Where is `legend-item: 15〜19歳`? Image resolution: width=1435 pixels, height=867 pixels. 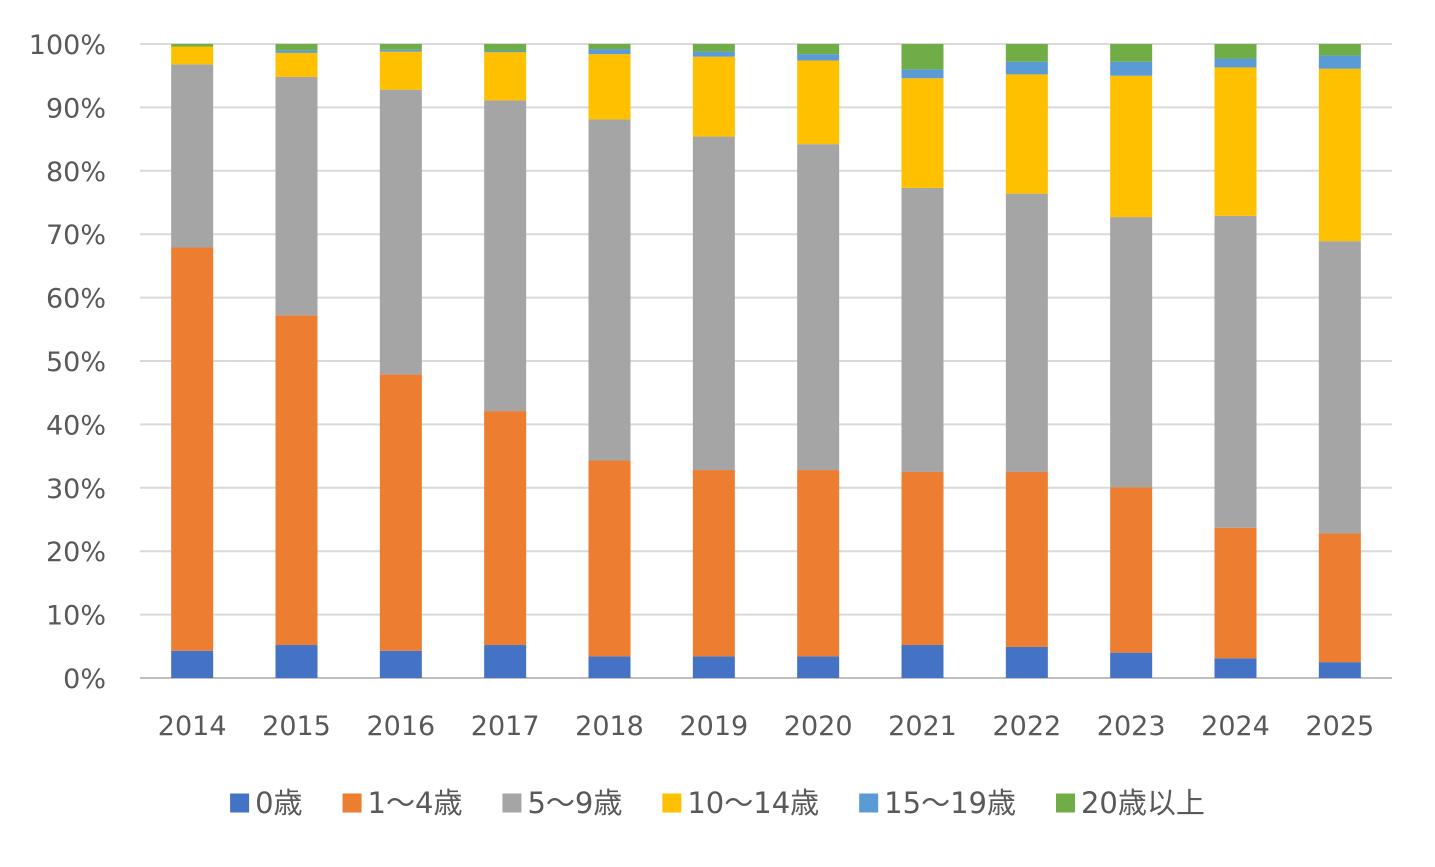
legend-item: 15〜19歳 is located at coordinates (937, 803).